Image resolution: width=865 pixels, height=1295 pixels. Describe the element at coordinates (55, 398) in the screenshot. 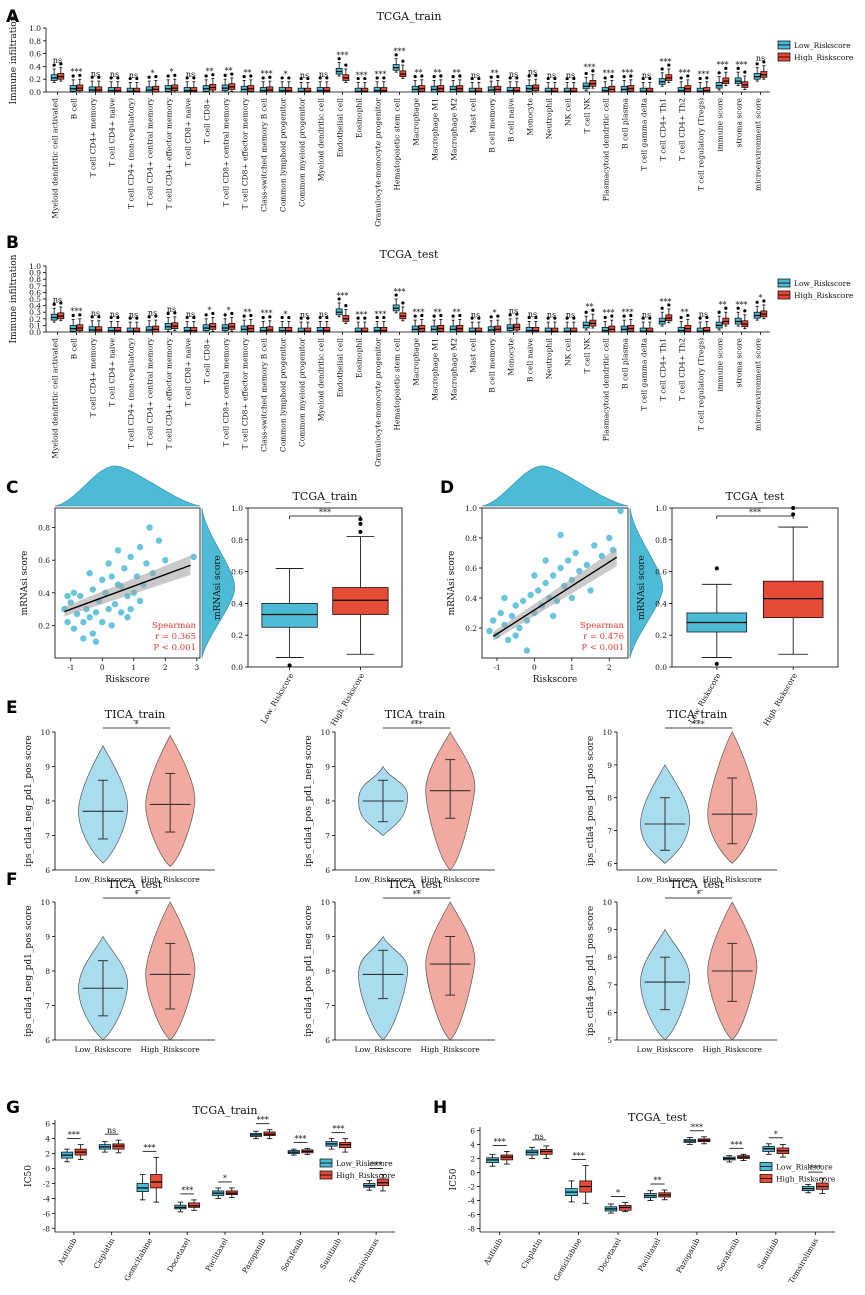

I see `x-tick-label: Myeloid dendritic cell activated` at that location.